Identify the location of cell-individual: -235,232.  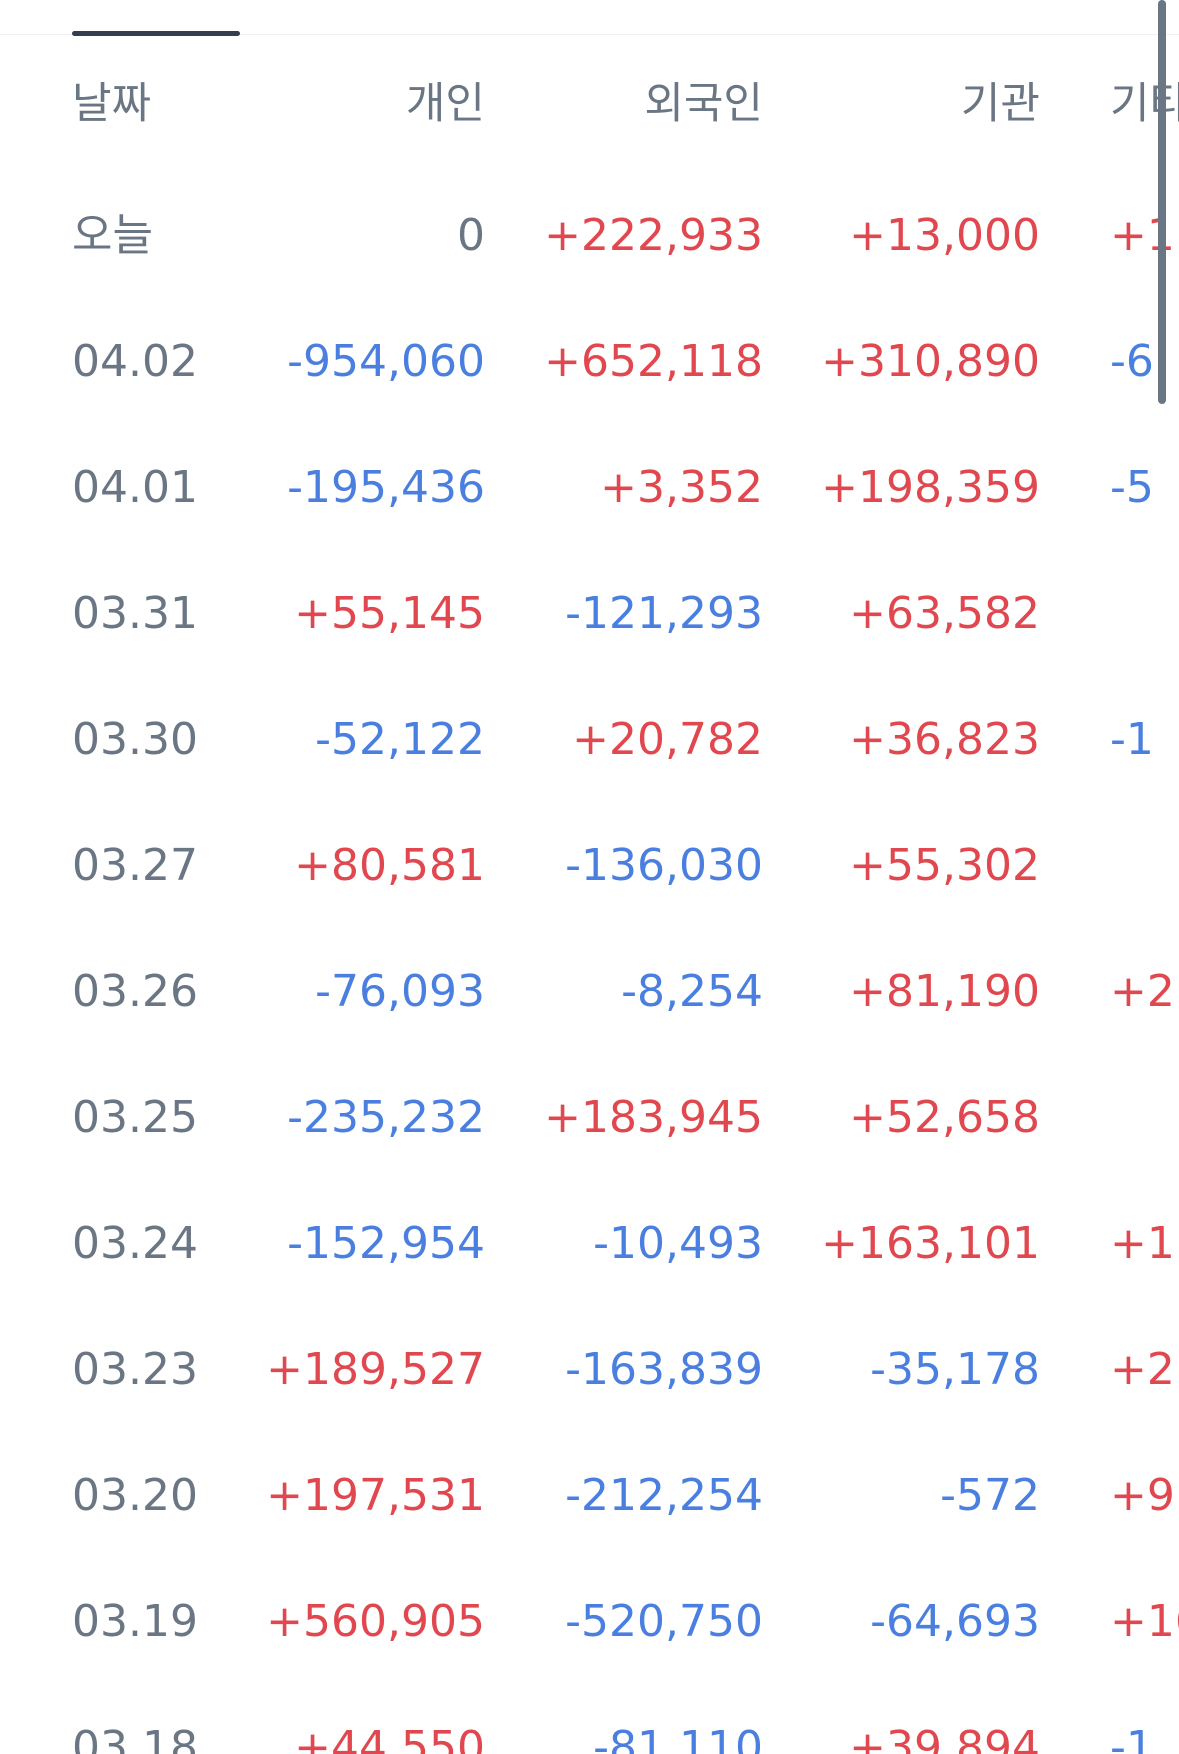
(386, 1117).